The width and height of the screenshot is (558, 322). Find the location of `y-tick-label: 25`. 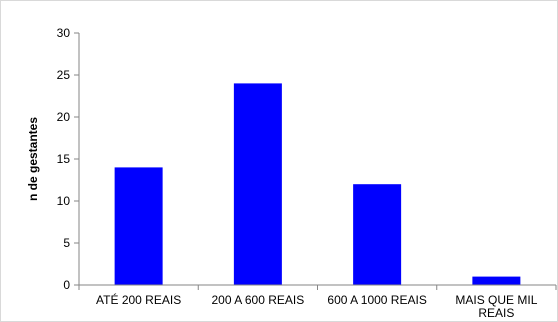

y-tick-label: 25 is located at coordinates (64, 75).